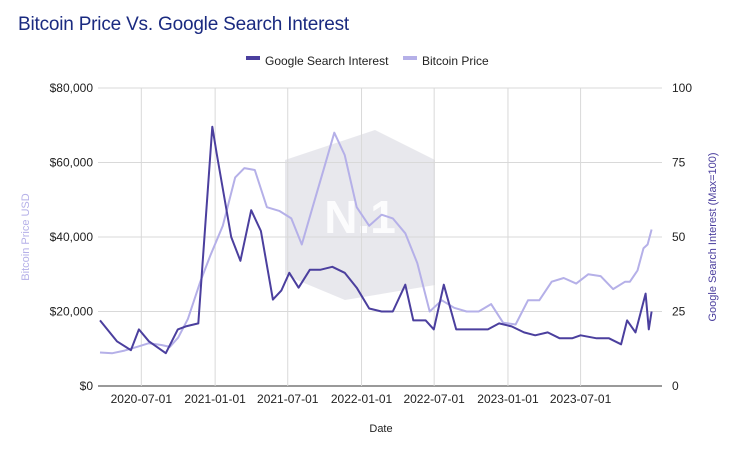 This screenshot has width=741, height=456. Describe the element at coordinates (508, 399) in the screenshot. I see `x-tick-label: 2023-01-01` at that location.